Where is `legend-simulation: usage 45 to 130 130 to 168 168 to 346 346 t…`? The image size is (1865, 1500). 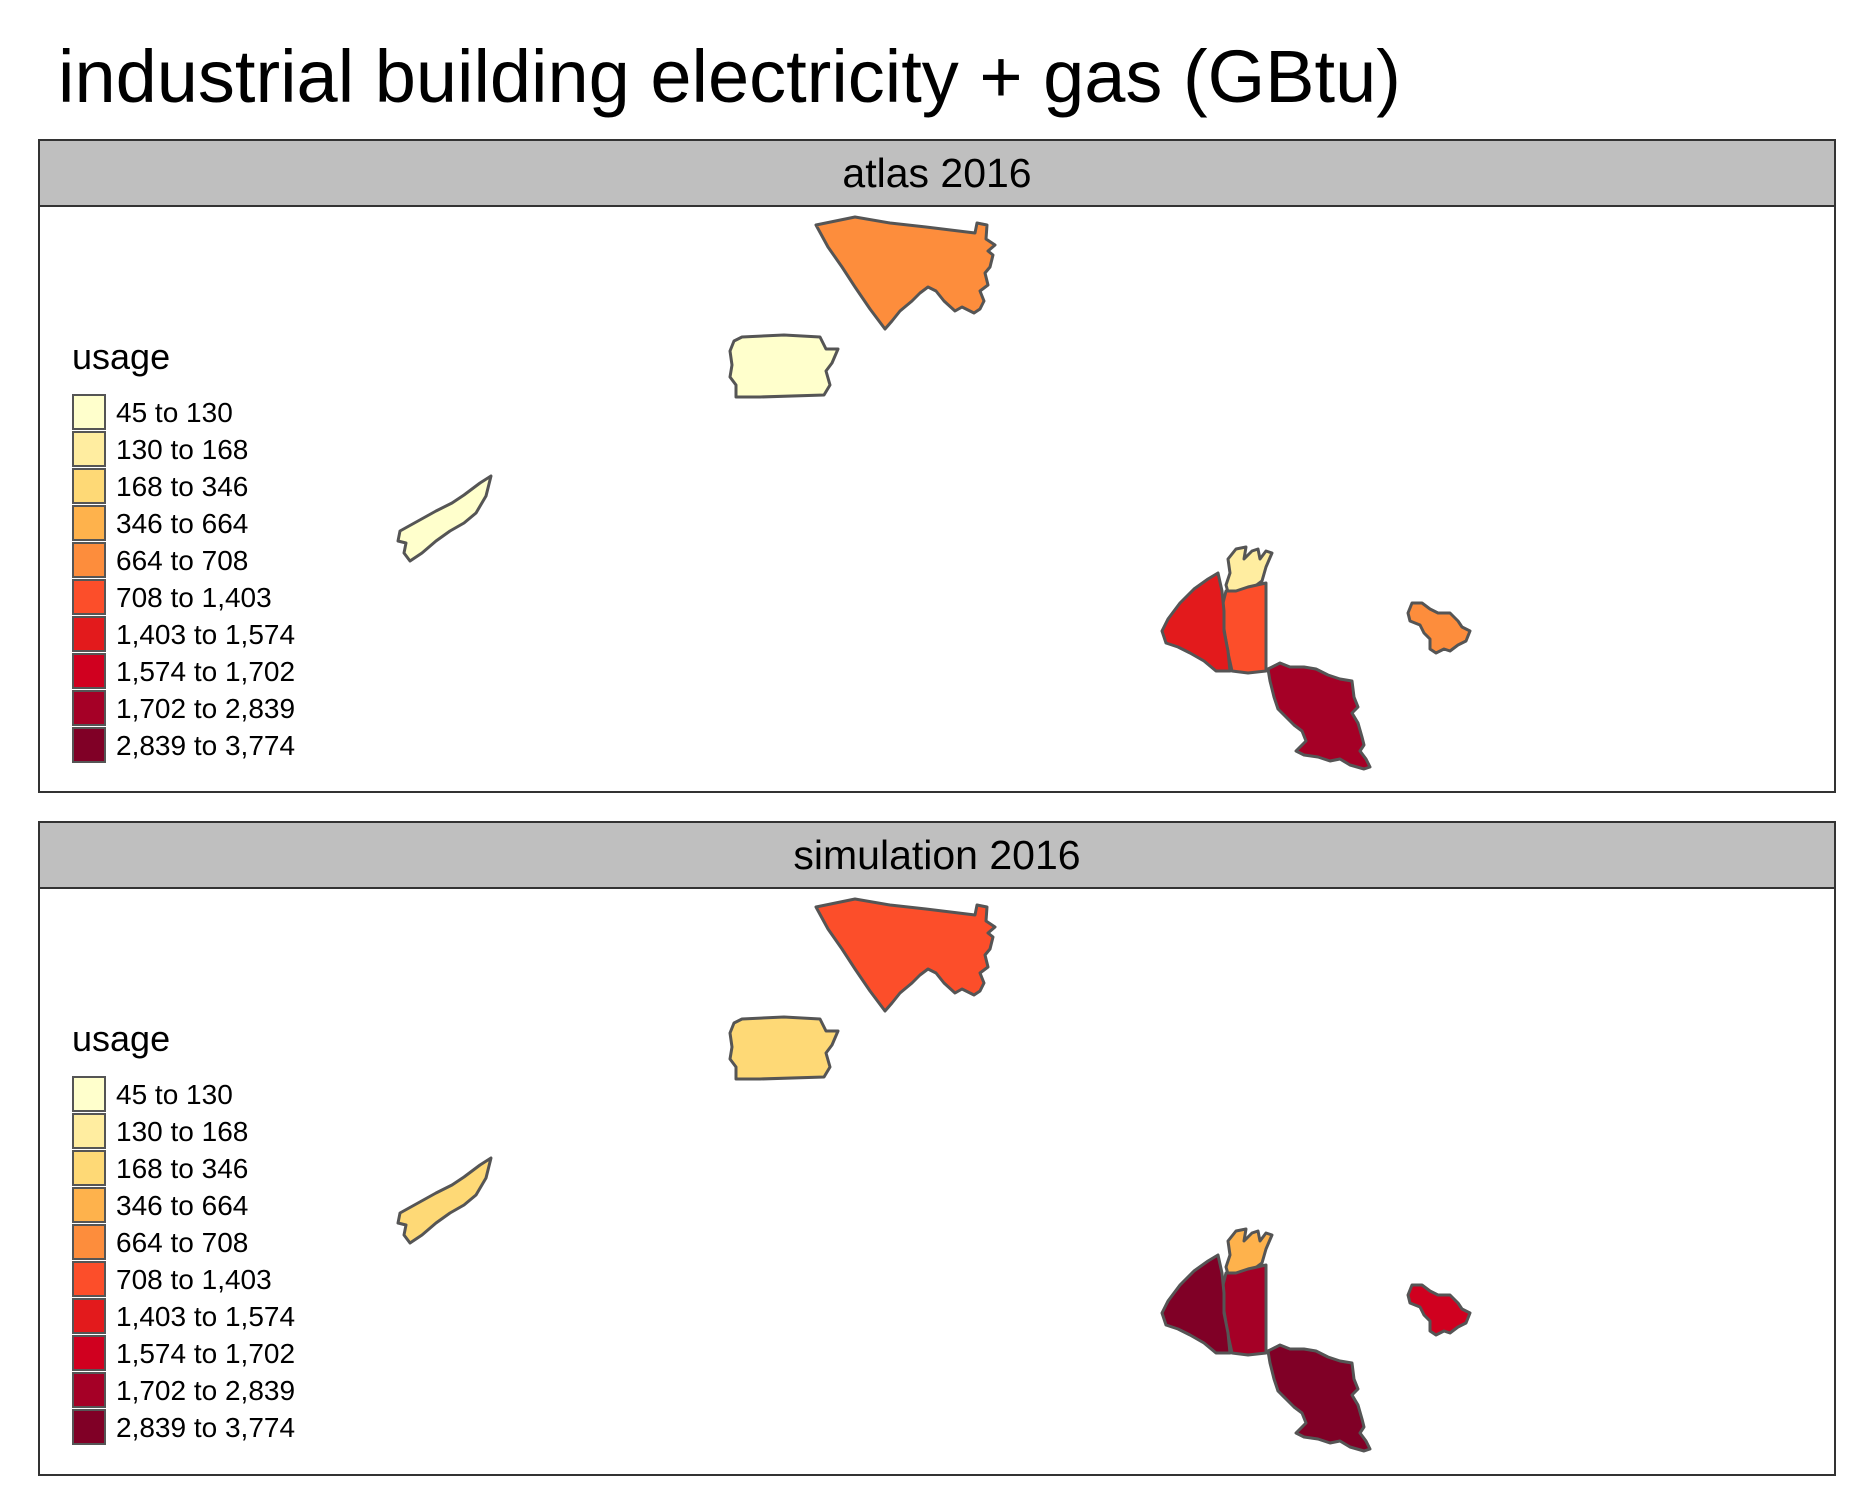 legend-simulation: usage 45 to 130 130 to 168 168 to 346 346 t… is located at coordinates (183, 1232).